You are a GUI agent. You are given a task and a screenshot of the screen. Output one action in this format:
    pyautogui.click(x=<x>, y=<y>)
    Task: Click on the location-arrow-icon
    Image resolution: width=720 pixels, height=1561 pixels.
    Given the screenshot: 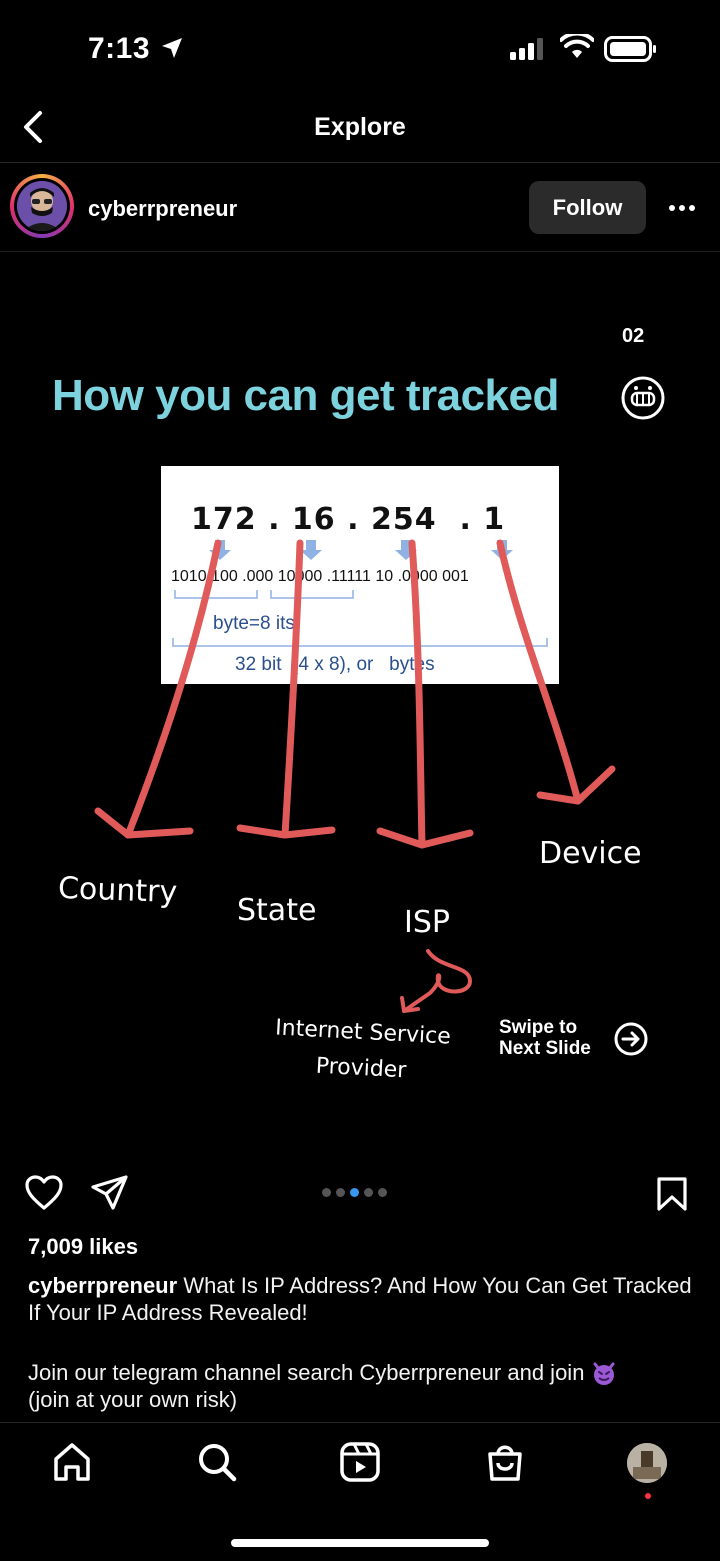 What is the action you would take?
    pyautogui.click(x=172, y=48)
    